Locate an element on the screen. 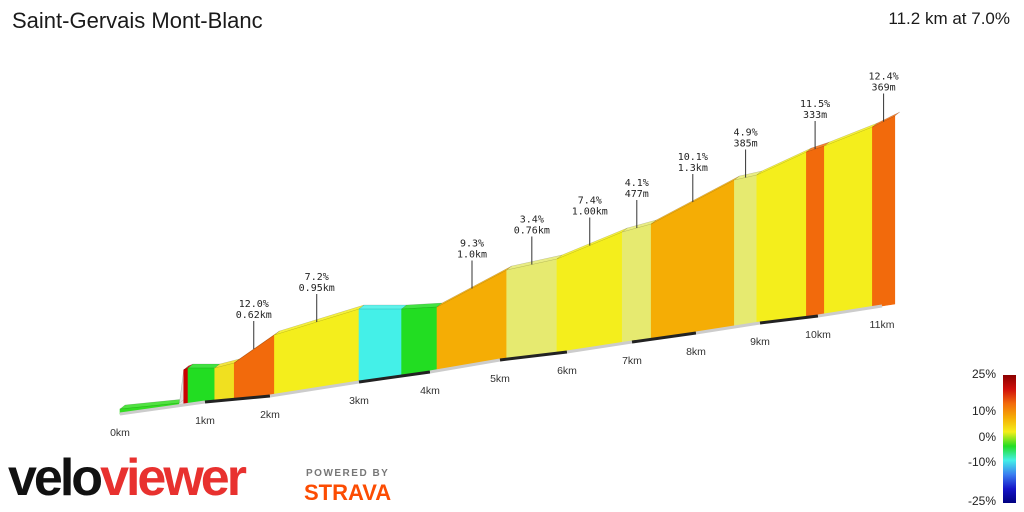 This screenshot has width=1024, height=512. segment-length-label: 333m is located at coordinates (815, 115).